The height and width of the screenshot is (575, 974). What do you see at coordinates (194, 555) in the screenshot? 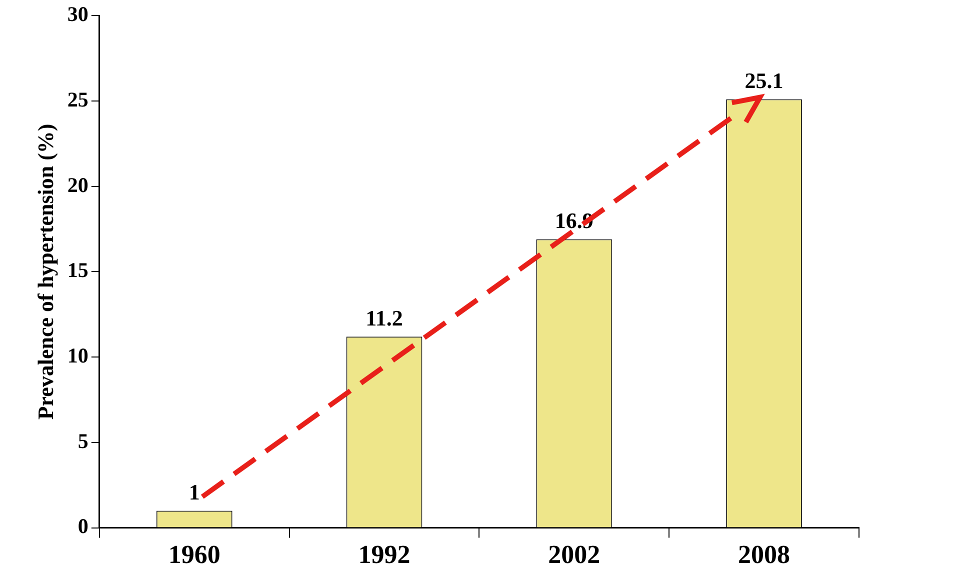
I see `x-tick-label: 1960` at bounding box center [194, 555].